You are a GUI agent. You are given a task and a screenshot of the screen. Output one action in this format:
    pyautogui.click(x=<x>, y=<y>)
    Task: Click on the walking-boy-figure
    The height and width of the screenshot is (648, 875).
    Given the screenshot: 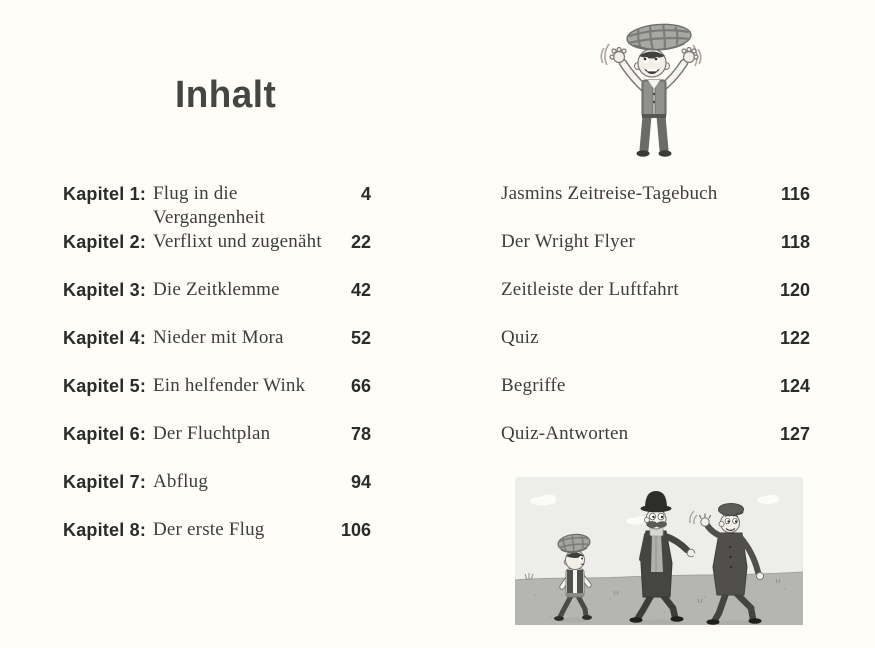 What is the action you would take?
    pyautogui.click(x=573, y=578)
    